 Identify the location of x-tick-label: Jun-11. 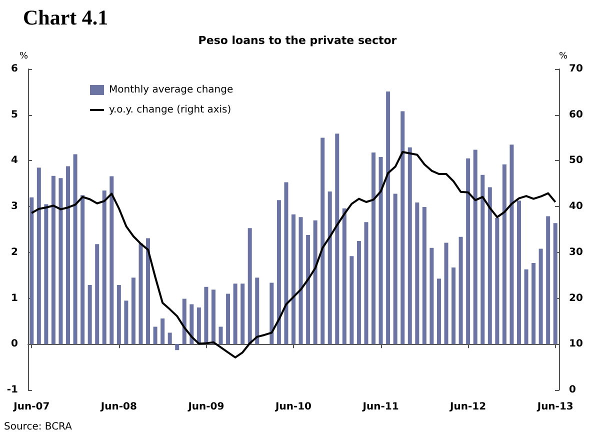
(380, 407).